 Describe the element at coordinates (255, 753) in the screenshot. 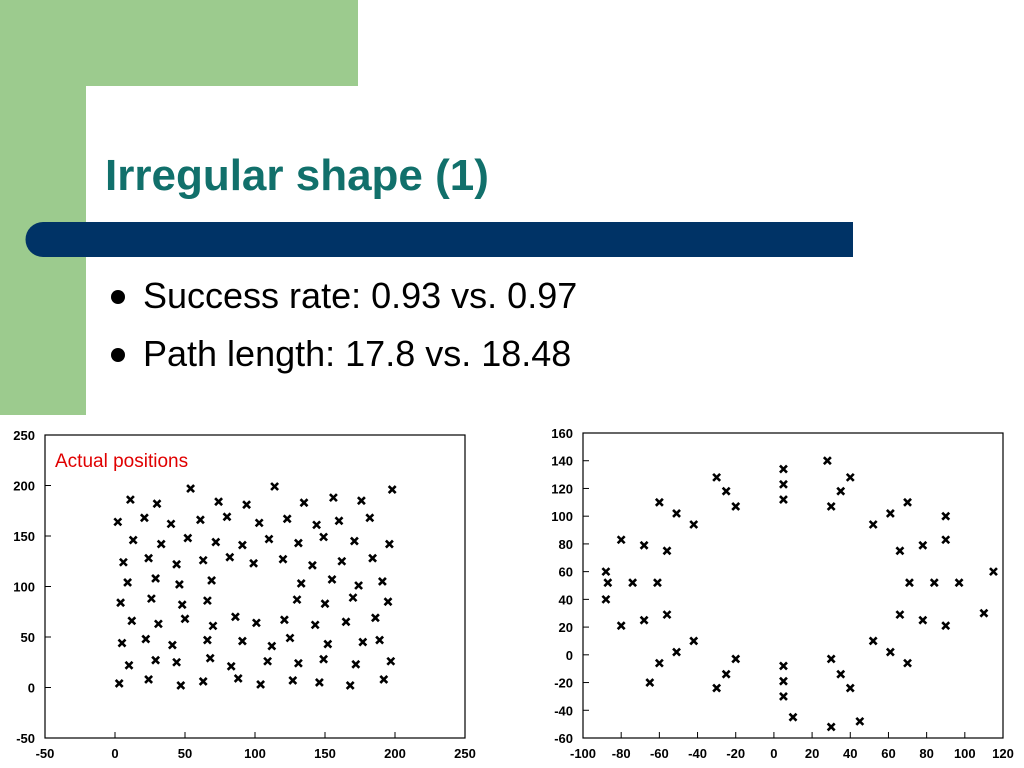

I see `x-tick-label: 100` at that location.